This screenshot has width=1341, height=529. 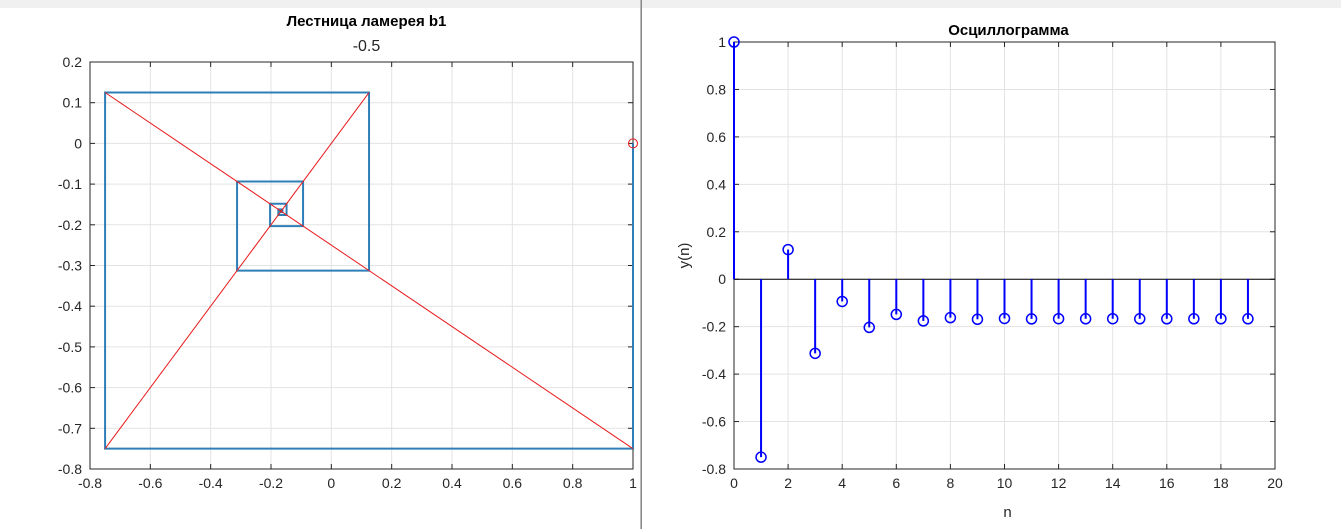 I want to click on x-tick-label: 4, so click(x=842, y=483).